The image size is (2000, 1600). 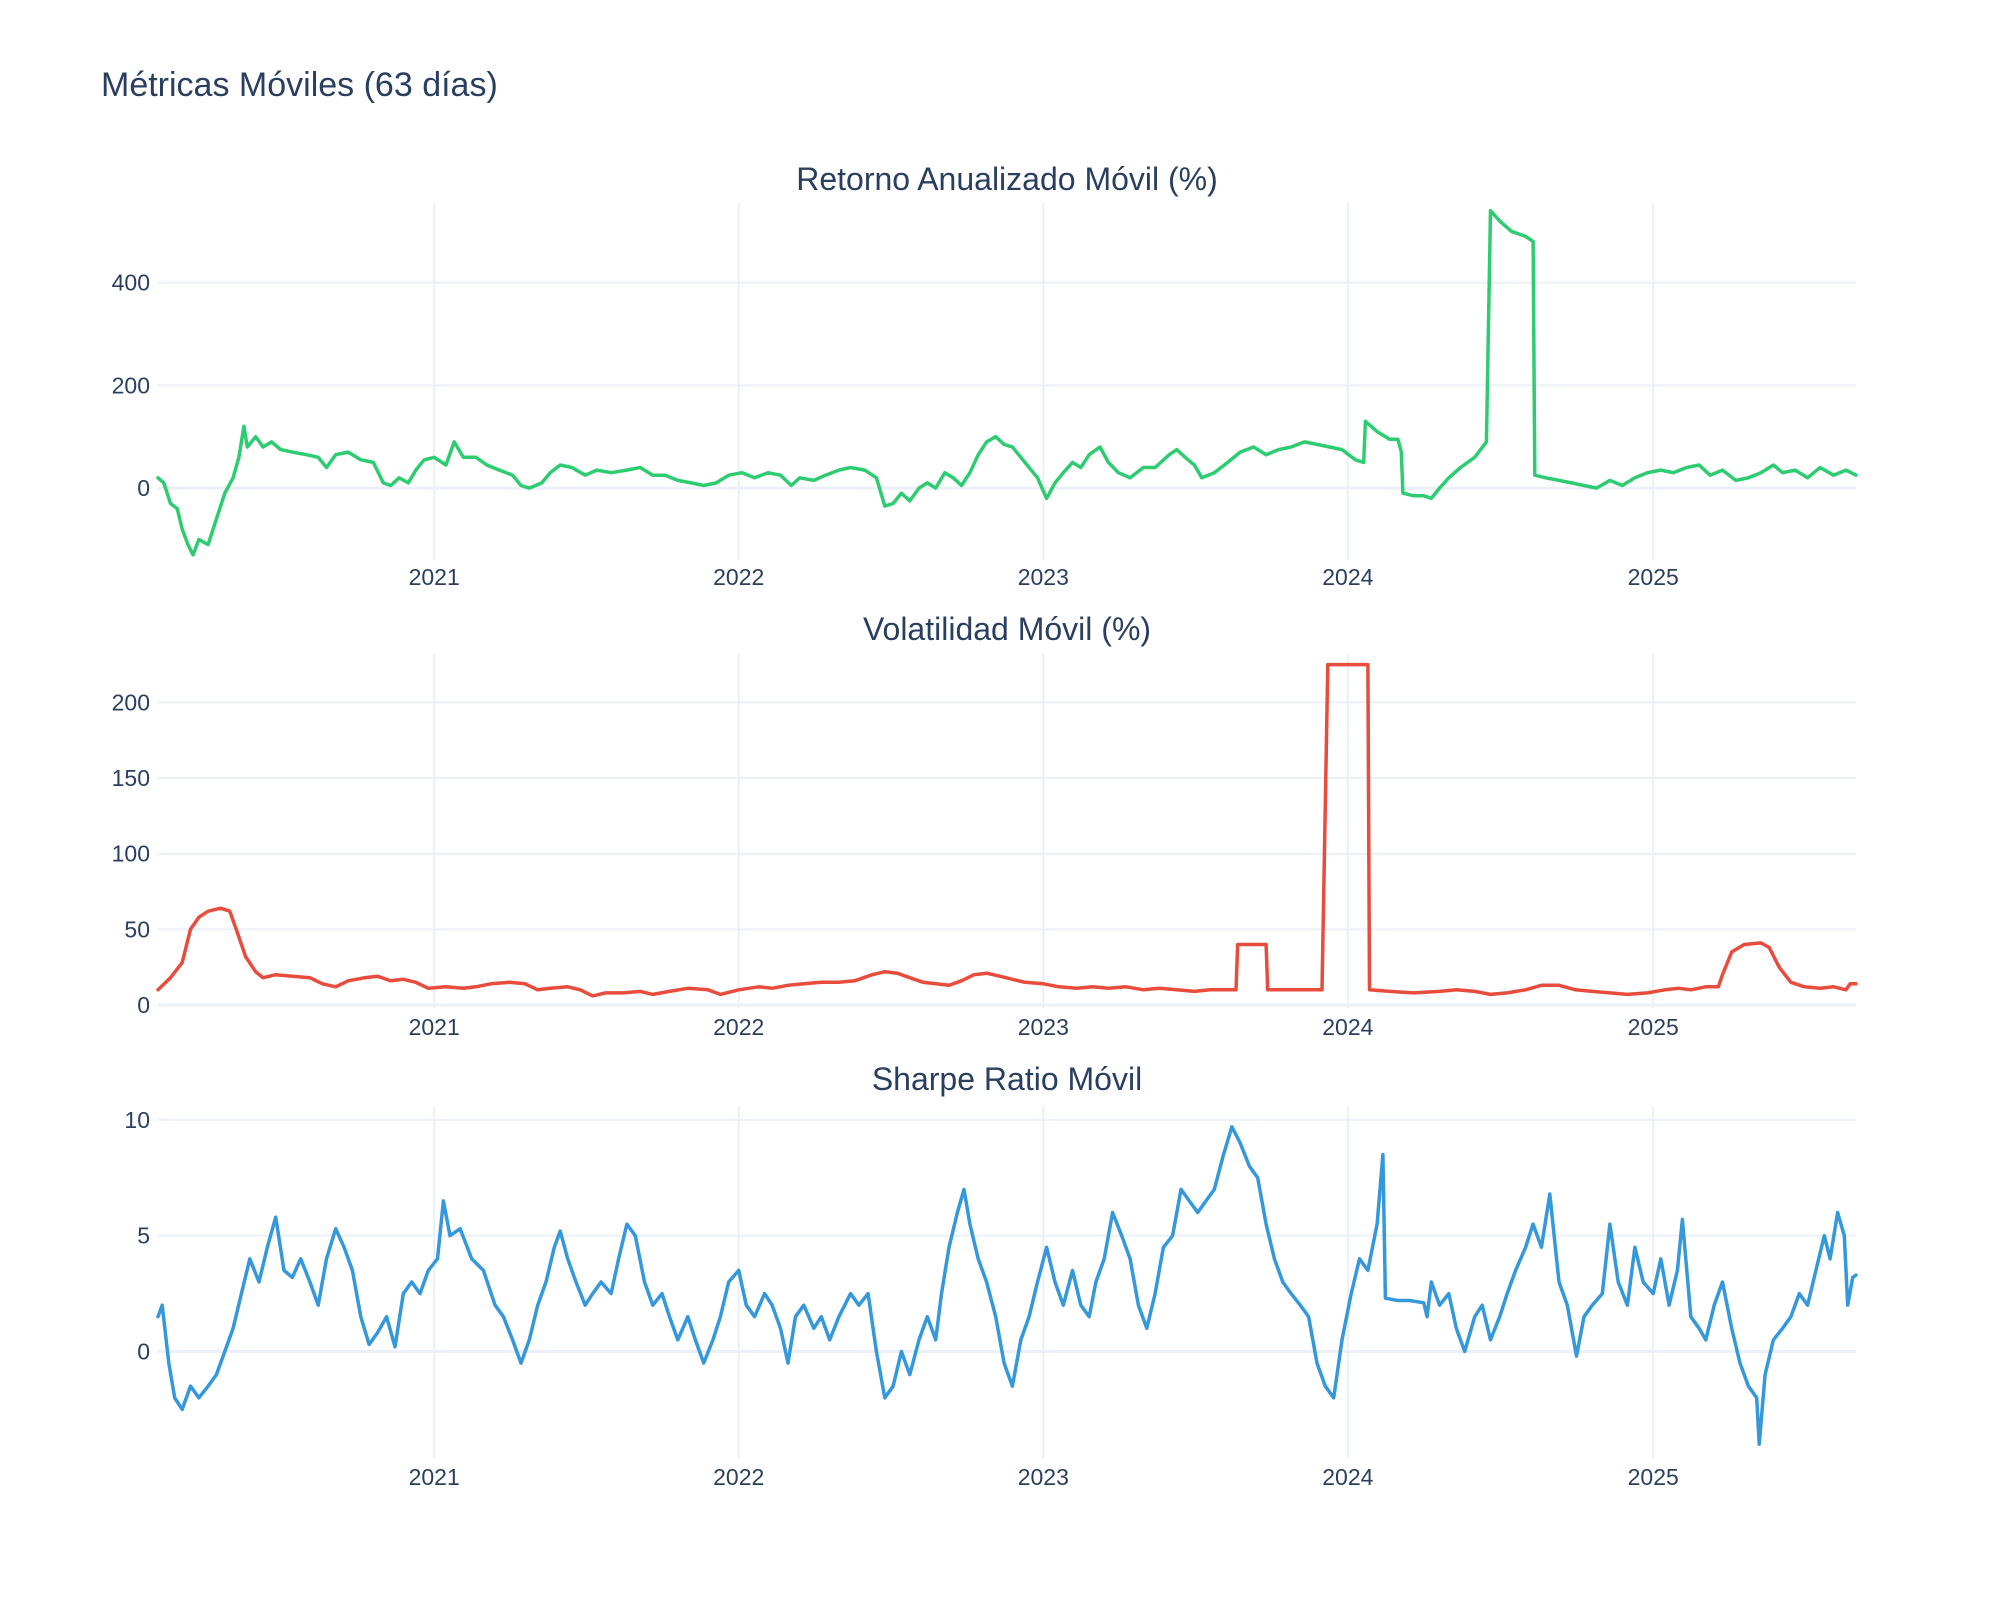 What do you see at coordinates (137, 1120) in the screenshot?
I see `y-tick-label: 10` at bounding box center [137, 1120].